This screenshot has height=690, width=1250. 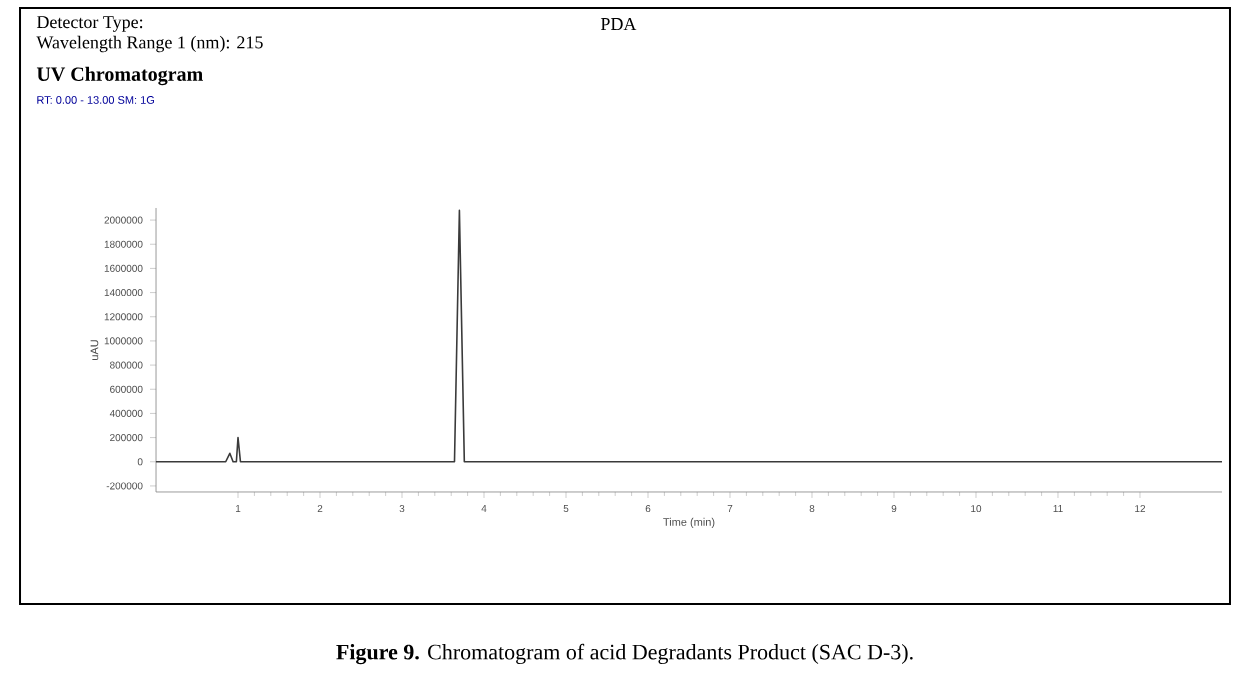 What do you see at coordinates (119, 76) in the screenshot?
I see `chart-title: UV Chromatogram` at bounding box center [119, 76].